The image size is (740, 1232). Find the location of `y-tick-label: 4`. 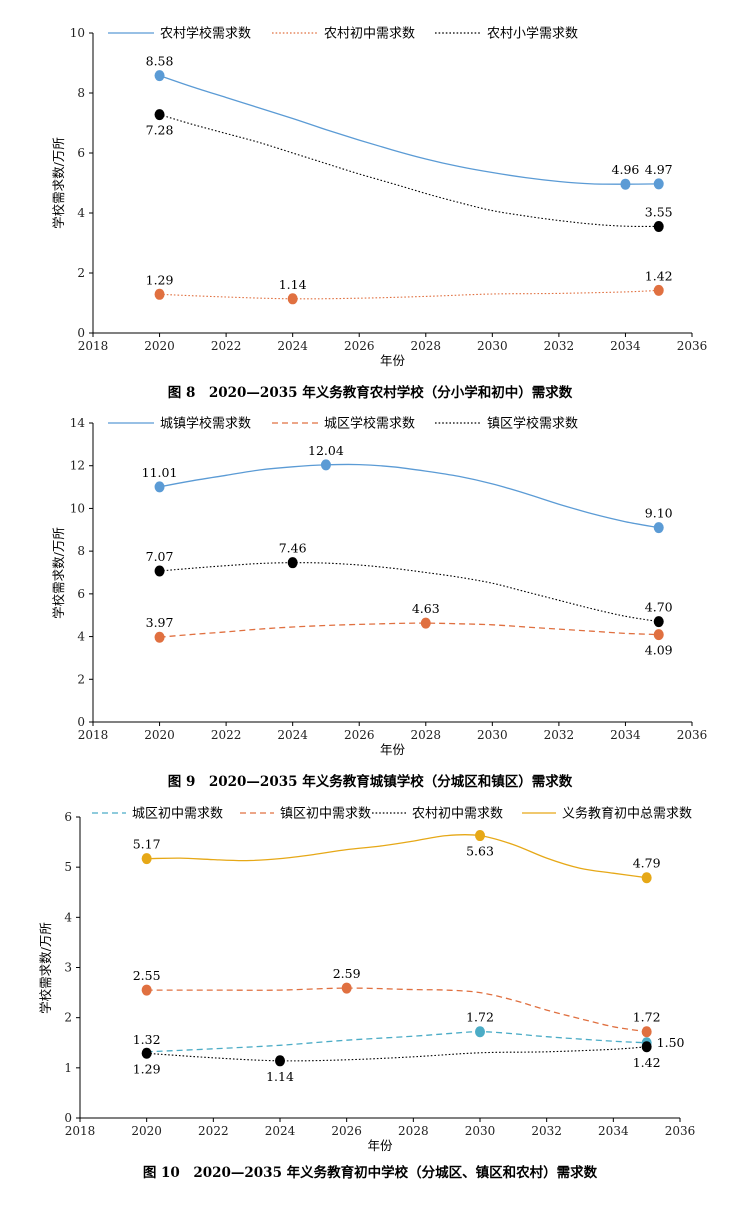

y-tick-label: 4 is located at coordinates (81, 637).